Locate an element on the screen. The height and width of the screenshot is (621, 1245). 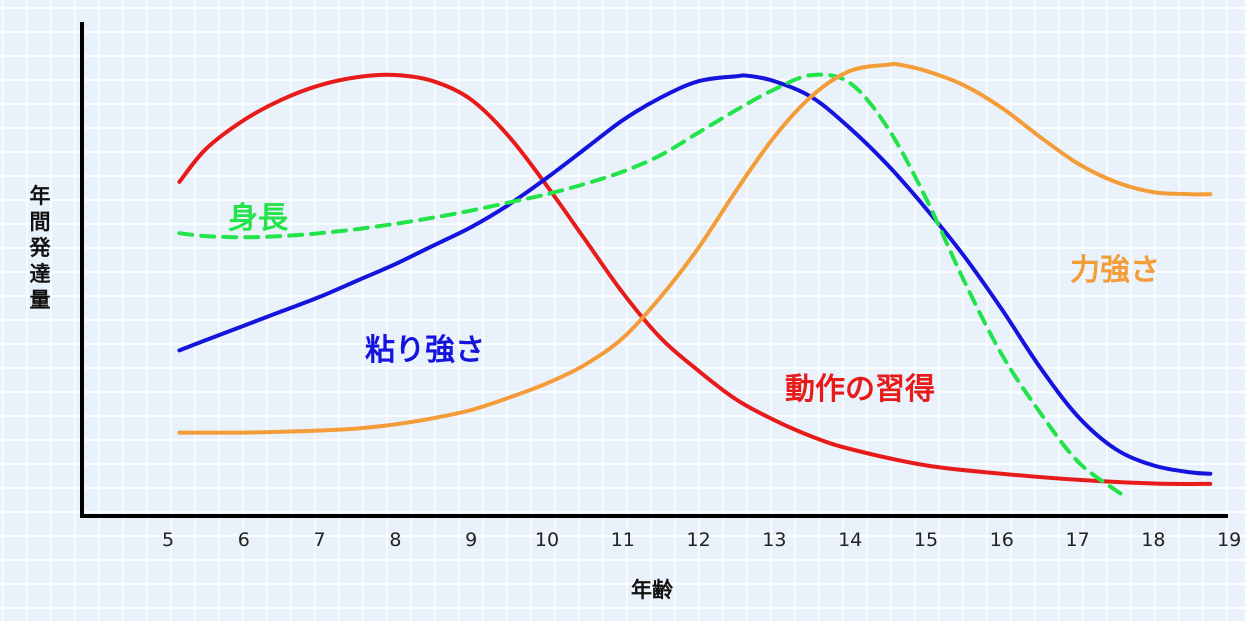
x-axis-title: 年齢 is located at coordinates (652, 590).